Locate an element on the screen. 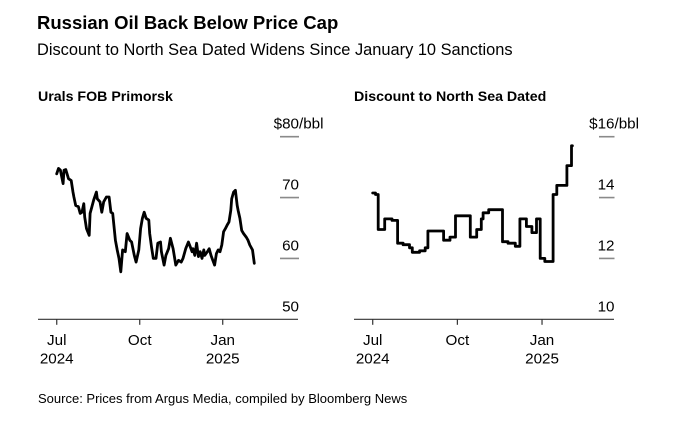  y-tick-label: 60 is located at coordinates (290, 245).